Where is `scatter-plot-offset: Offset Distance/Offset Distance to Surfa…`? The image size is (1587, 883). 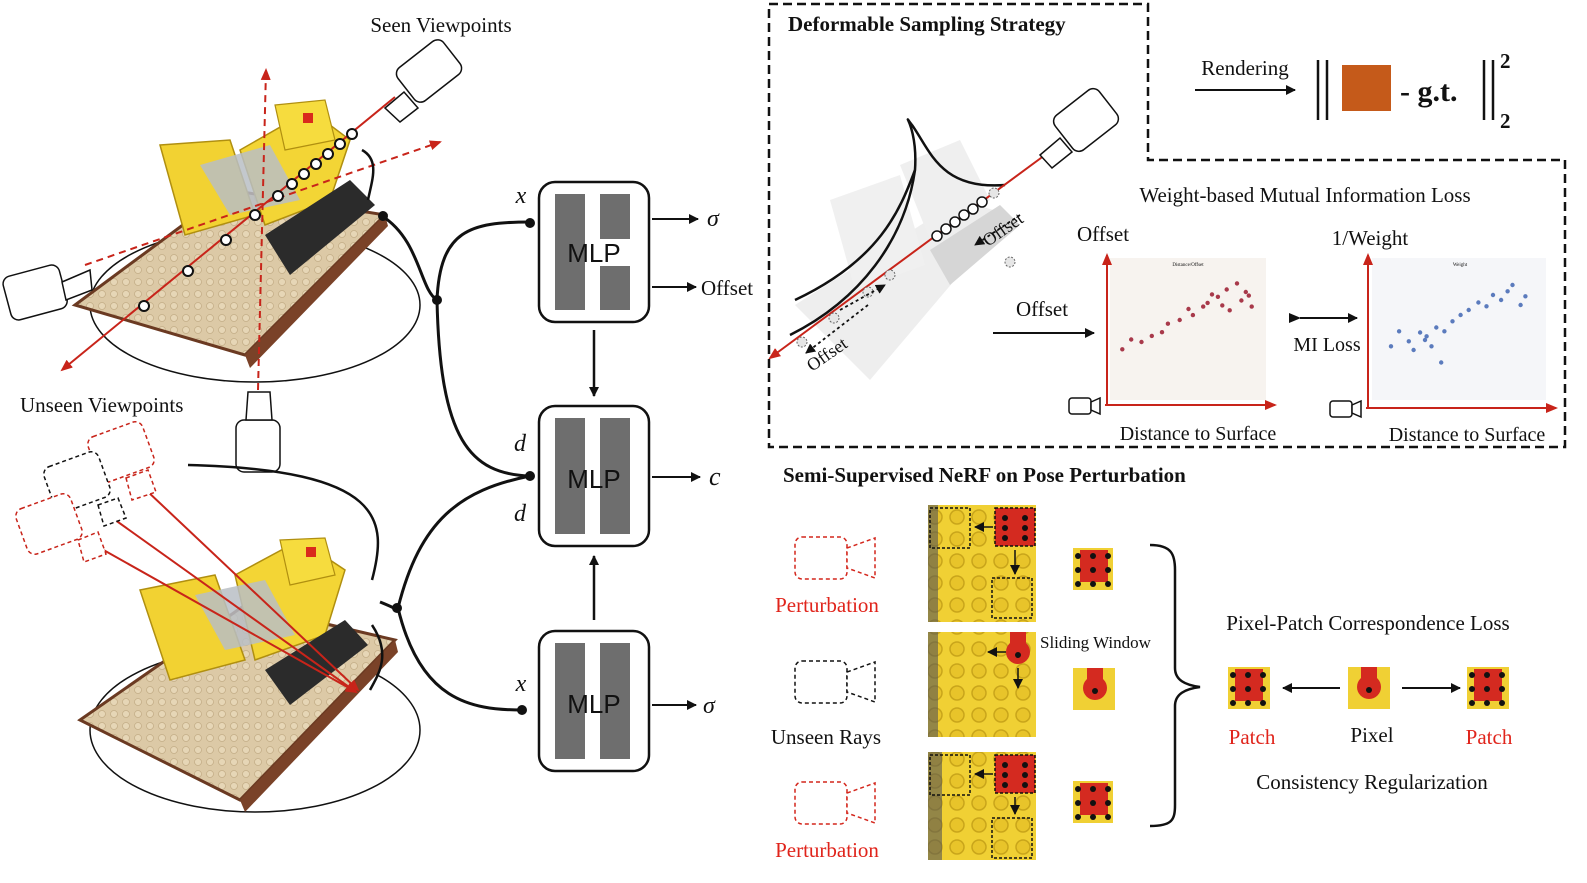
scatter-plot-offset: Offset Distance/Offset Distance to Surfa… is located at coordinates (1172, 333).